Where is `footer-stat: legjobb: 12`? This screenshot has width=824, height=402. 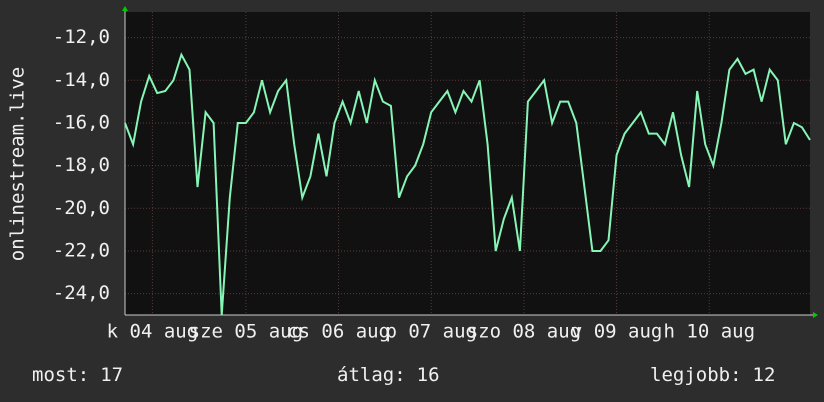
footer-stat: legjobb: 12 is located at coordinates (712, 375).